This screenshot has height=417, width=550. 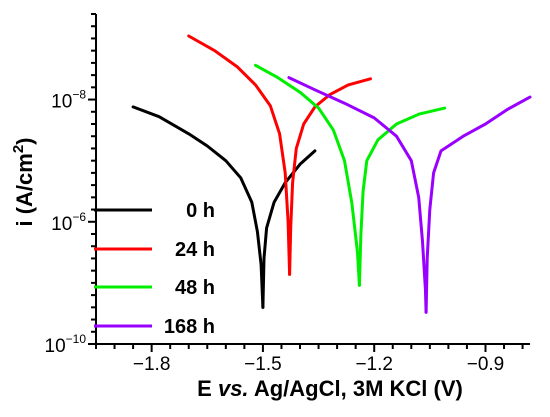 What do you see at coordinates (68, 222) in the screenshot?
I see `y-tick-label: 10⁻⁶` at bounding box center [68, 222].